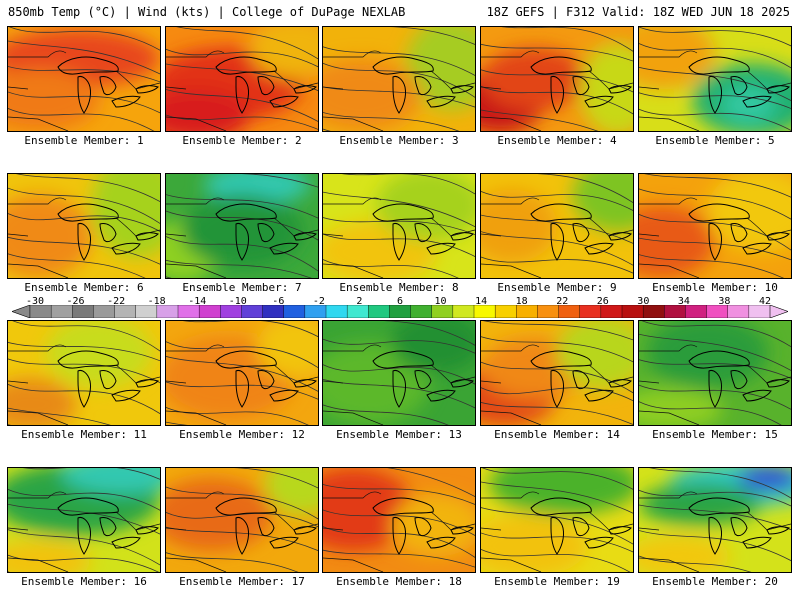  Describe the element at coordinates (557, 287) in the screenshot. I see `ensemble-member-label: Ensemble Member: 9` at that location.